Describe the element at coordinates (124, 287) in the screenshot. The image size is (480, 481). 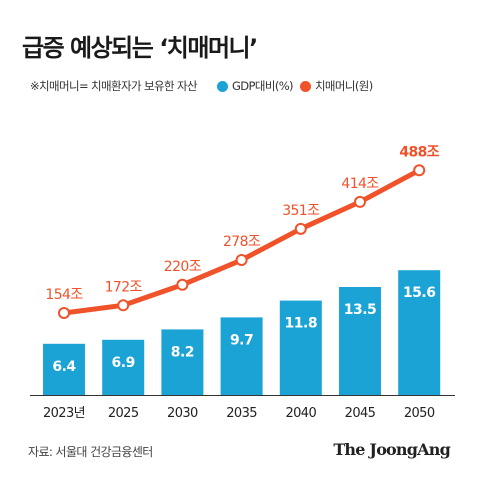
I see `line-label-1: 172조` at that location.